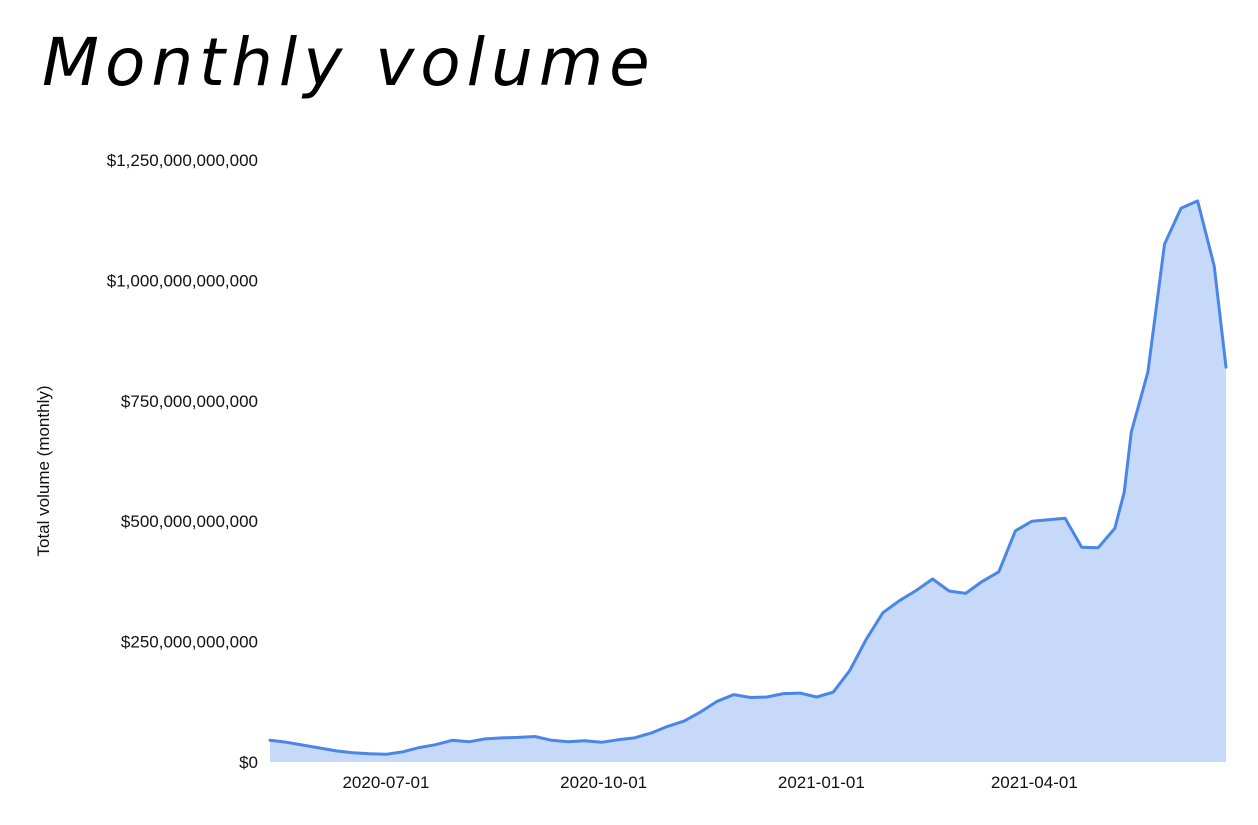 The height and width of the screenshot is (825, 1258). What do you see at coordinates (709, 782) in the screenshot?
I see `x-axis-ticks: 2020-07-01 2020-10-01 2021-01-01 2021-04-01` at bounding box center [709, 782].